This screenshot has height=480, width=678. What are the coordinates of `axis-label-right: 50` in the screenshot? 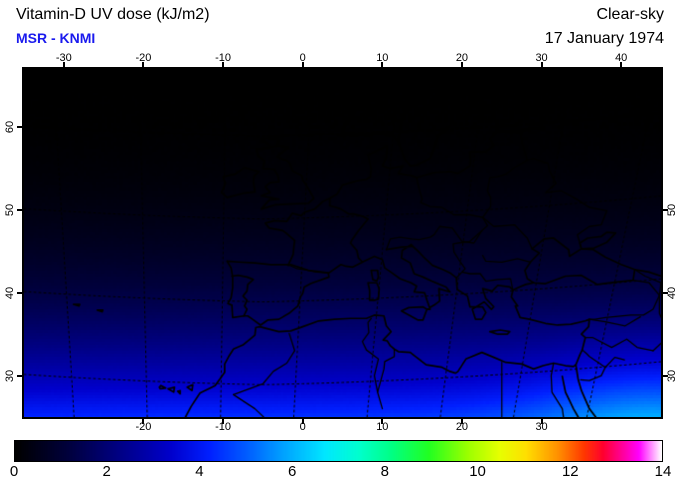 It's located at (672, 209).